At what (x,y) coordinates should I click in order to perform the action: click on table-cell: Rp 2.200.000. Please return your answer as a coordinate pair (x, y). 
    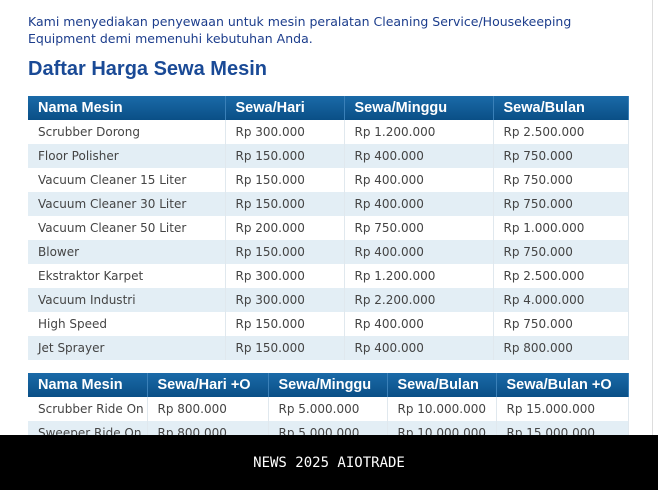
    Looking at the image, I should click on (419, 300).